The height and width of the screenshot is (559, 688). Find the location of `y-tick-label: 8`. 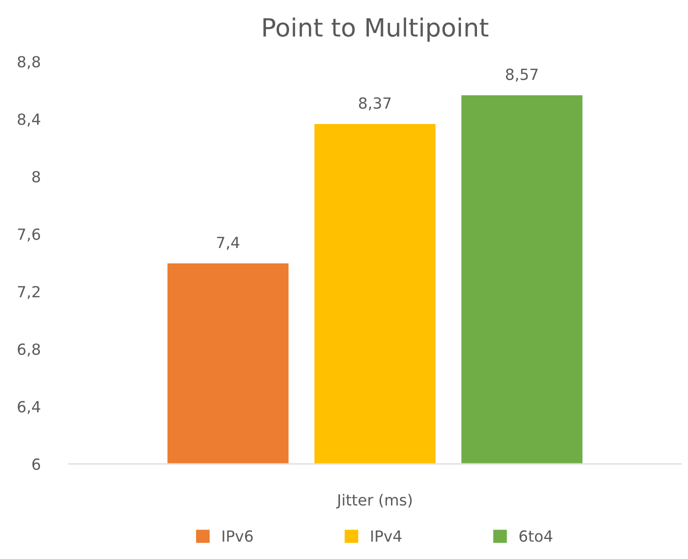

y-tick-label: 8 is located at coordinates (36, 176).